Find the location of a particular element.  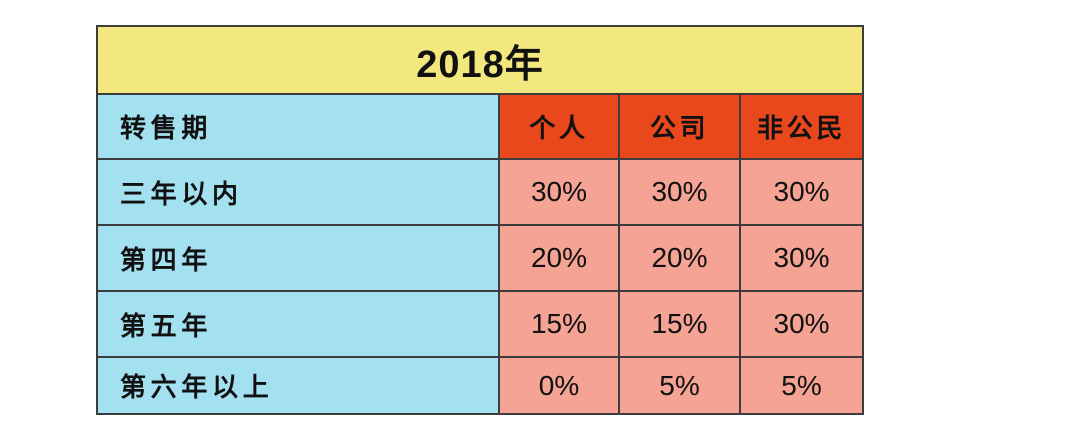

table-header-row: 转售期 个人 公司 非公民 is located at coordinates (480, 126).